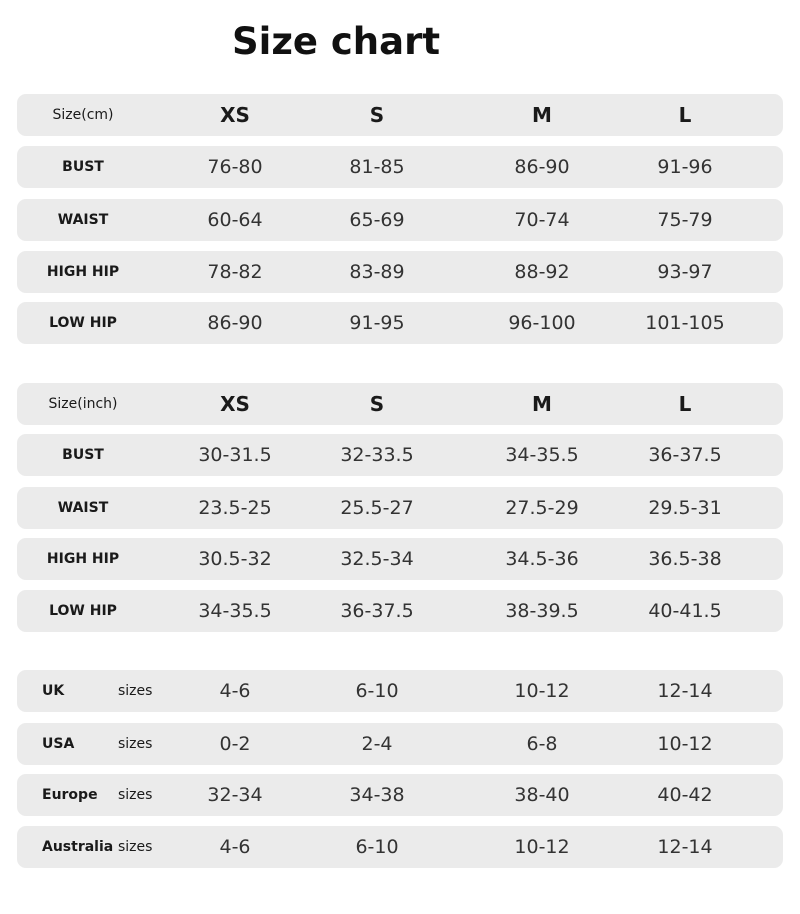 This screenshot has width=800, height=914. What do you see at coordinates (685, 167) in the screenshot?
I see `cell-value: 91-96` at bounding box center [685, 167].